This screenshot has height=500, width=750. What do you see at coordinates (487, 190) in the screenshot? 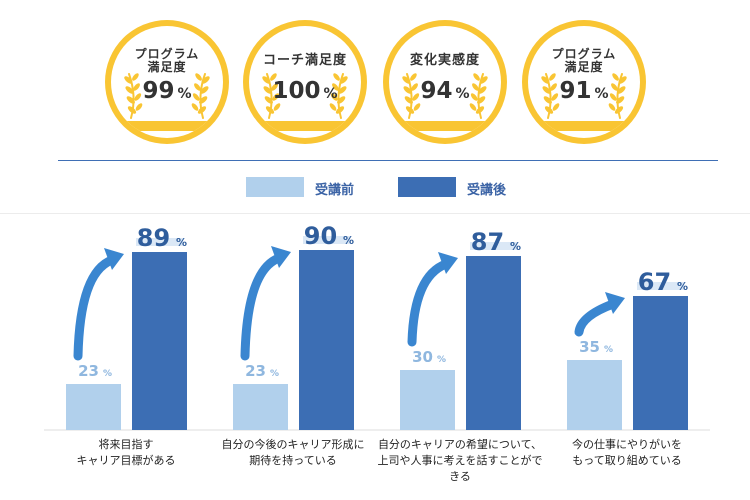
I see `legend-label-after: 受講後` at bounding box center [487, 190].